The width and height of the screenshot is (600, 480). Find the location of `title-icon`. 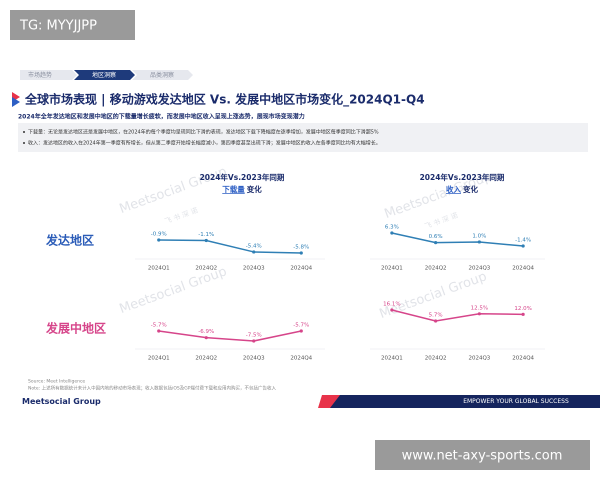

title-icon is located at coordinates (16, 102).